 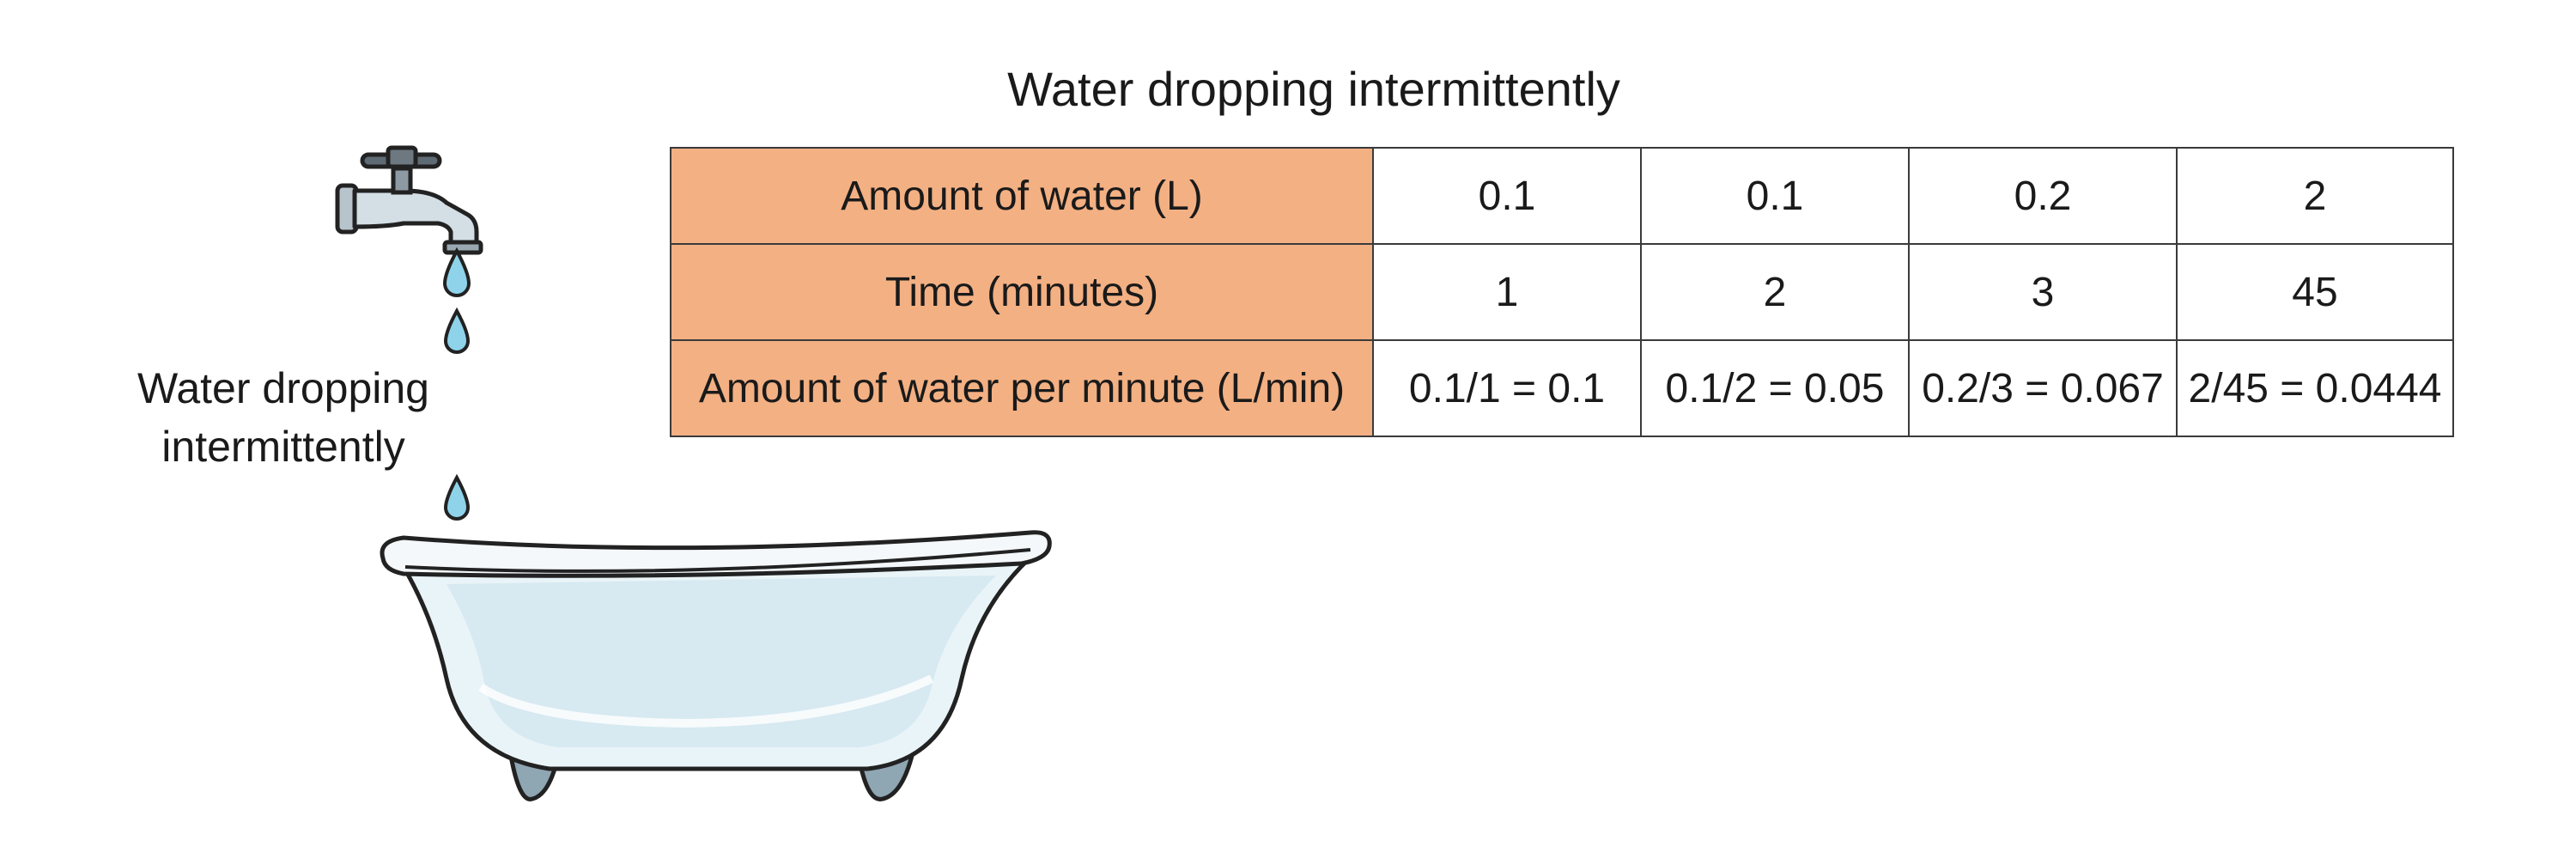 What do you see at coordinates (1022, 292) in the screenshot?
I see `row-label: Time (minutes)` at bounding box center [1022, 292].